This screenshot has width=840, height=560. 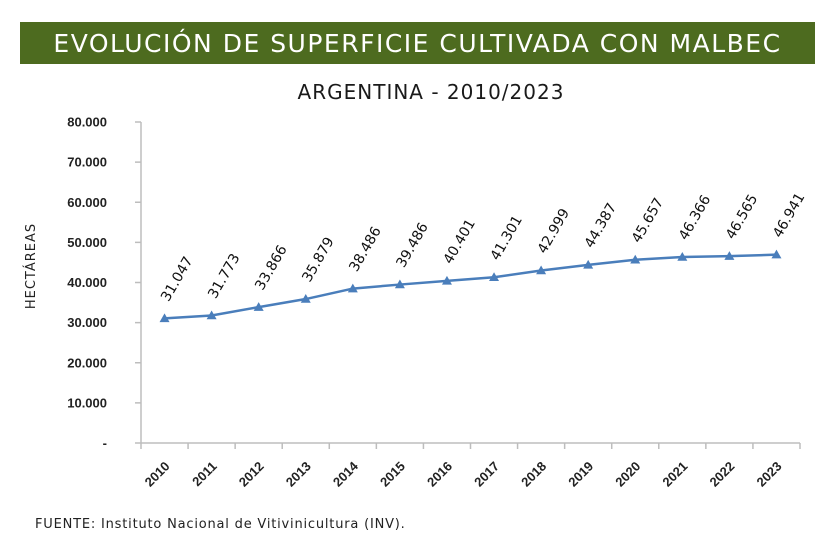 What do you see at coordinates (87, 282) in the screenshot?
I see `y-tick-label: 40.000` at bounding box center [87, 282].